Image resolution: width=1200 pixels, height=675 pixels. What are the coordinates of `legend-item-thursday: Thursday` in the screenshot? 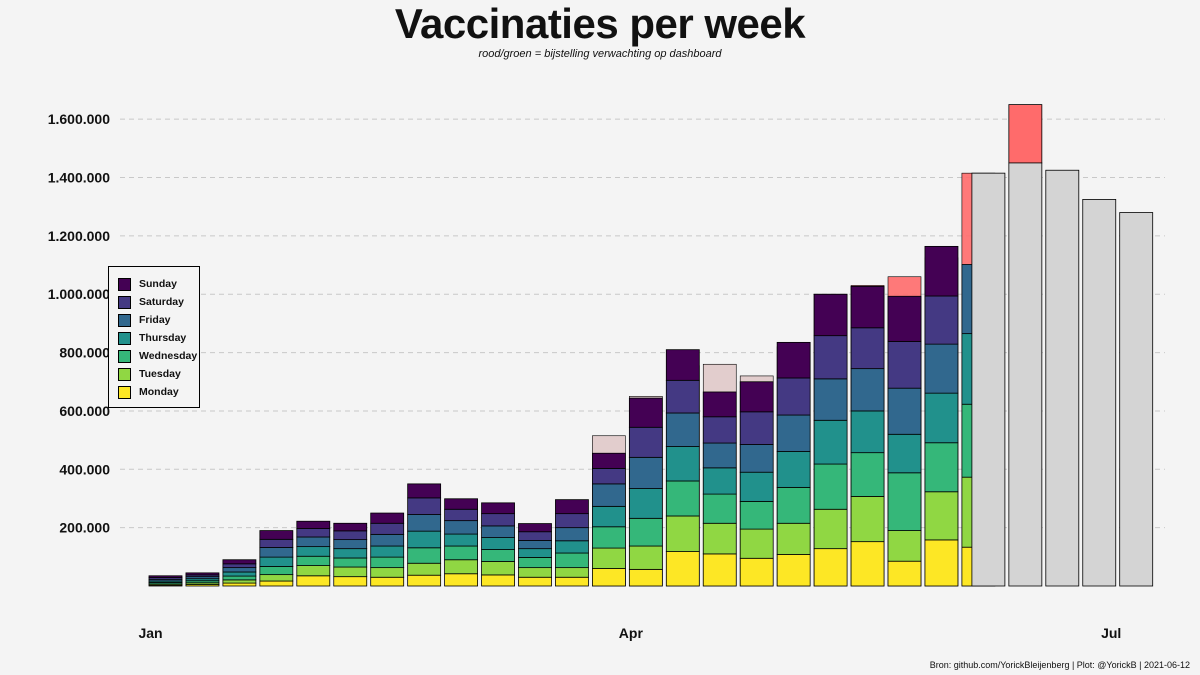 It's located at (158, 338).